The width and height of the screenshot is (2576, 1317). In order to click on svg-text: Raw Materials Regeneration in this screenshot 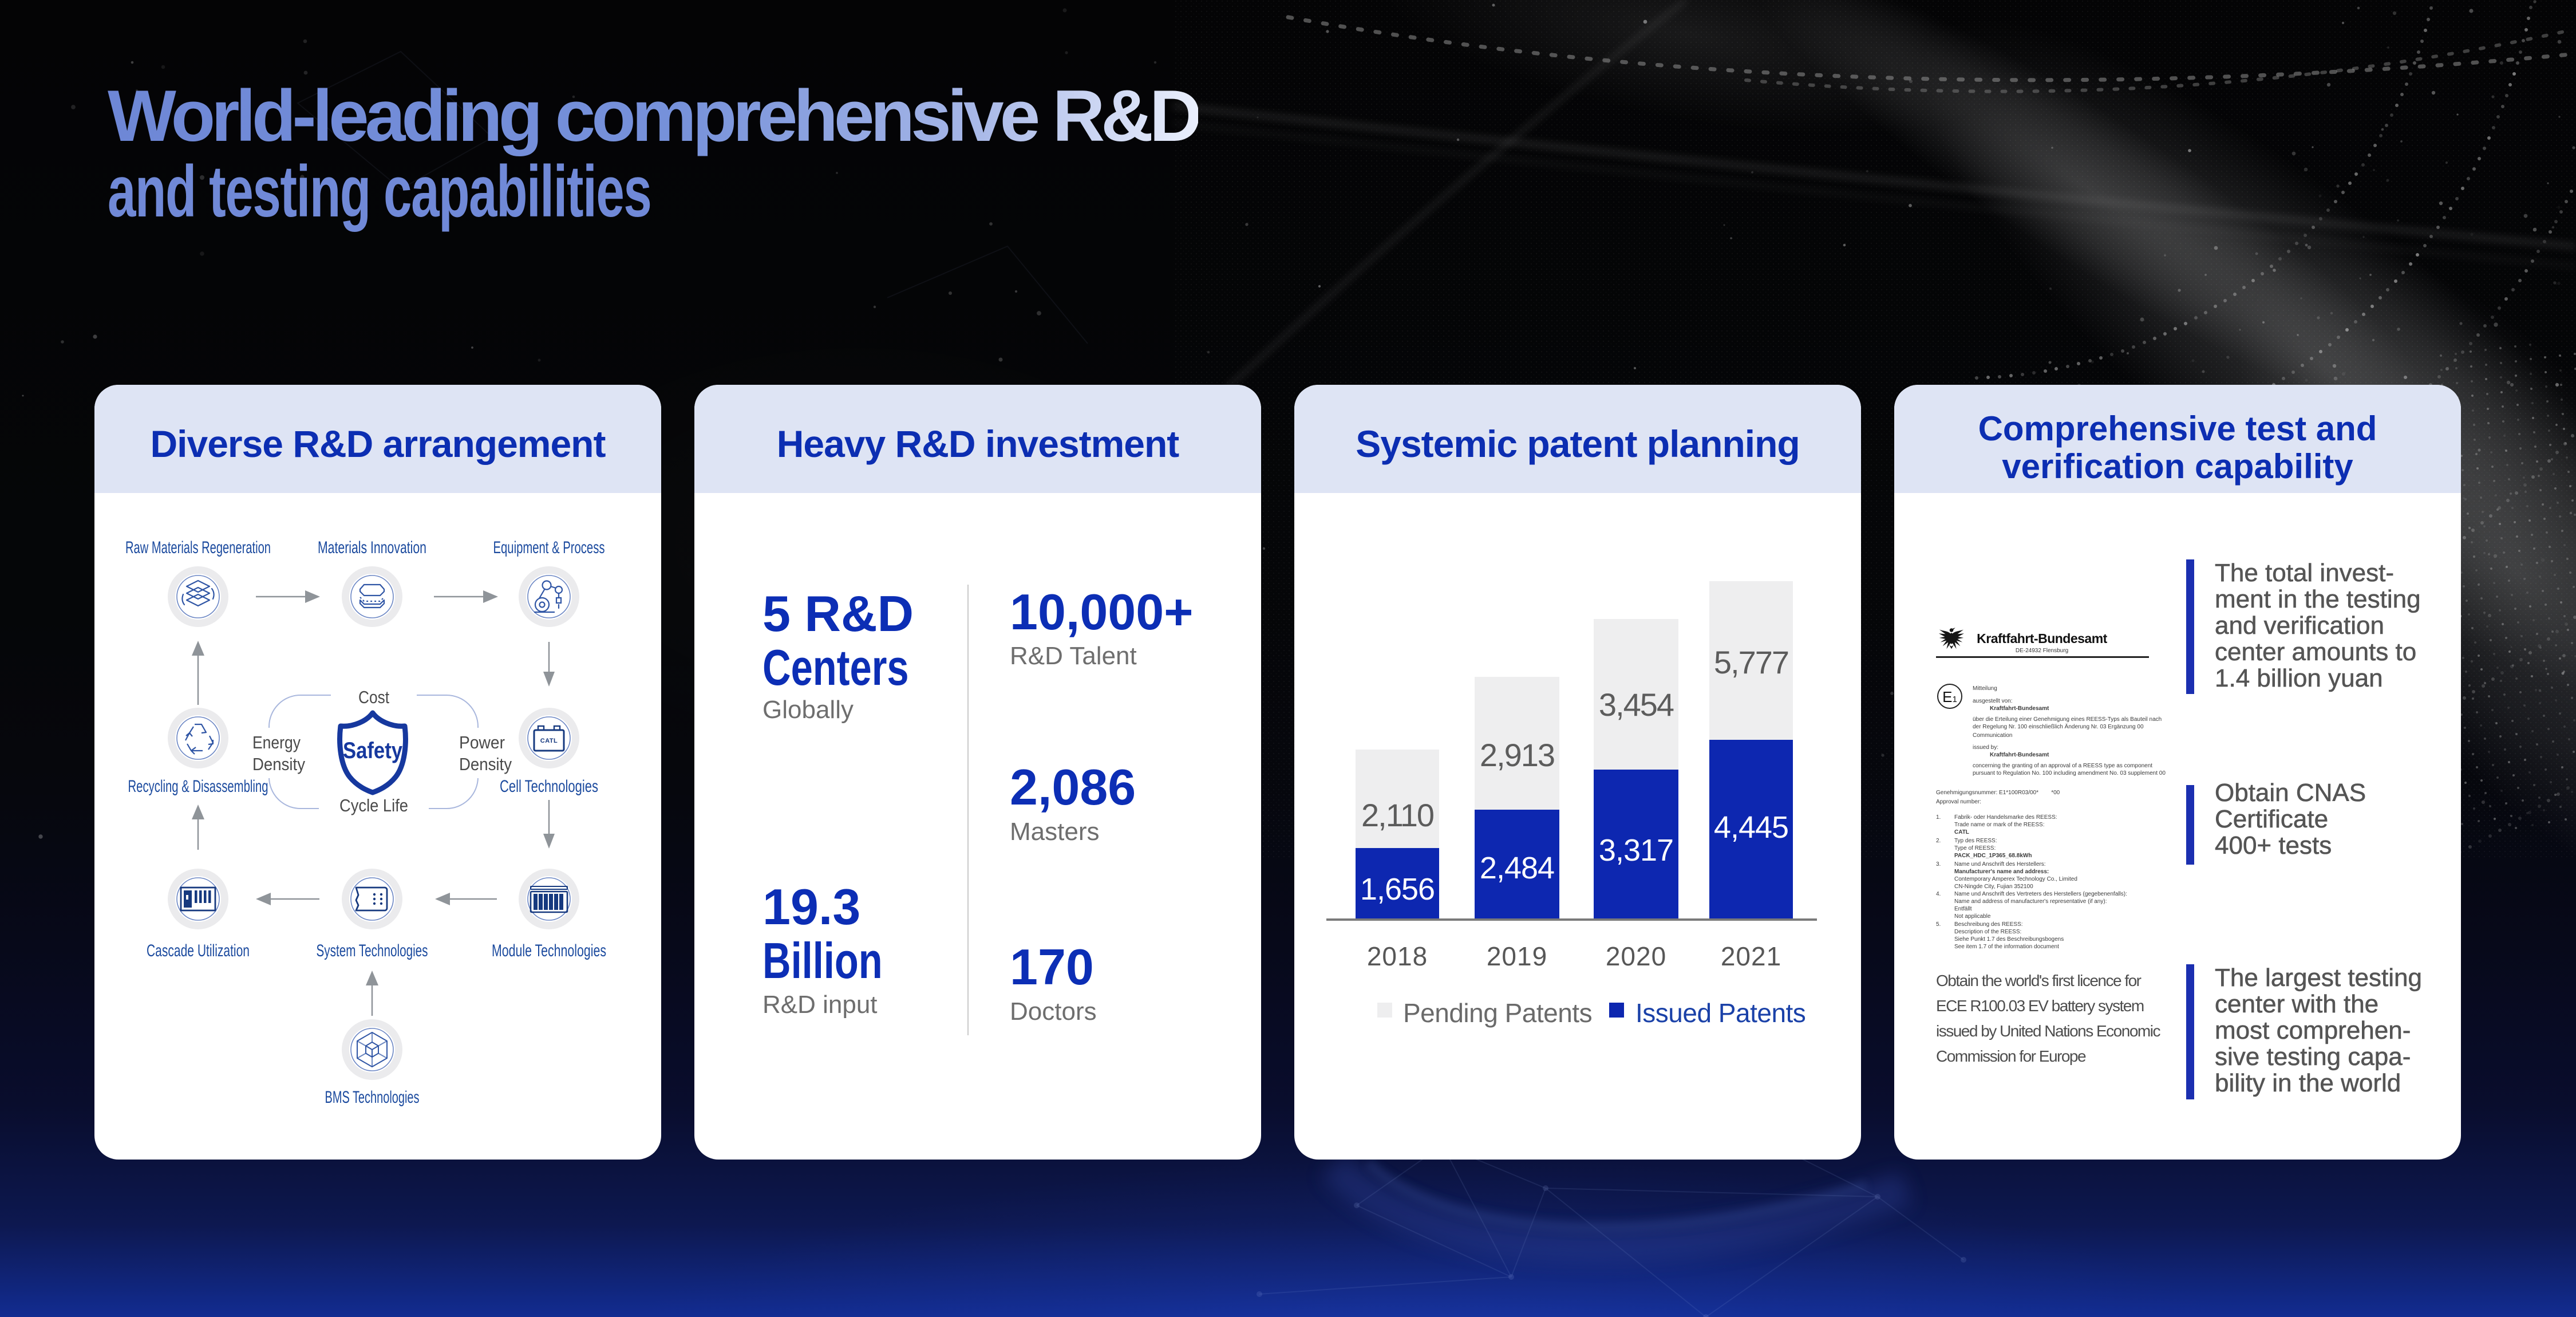, I will do `click(198, 547)`.